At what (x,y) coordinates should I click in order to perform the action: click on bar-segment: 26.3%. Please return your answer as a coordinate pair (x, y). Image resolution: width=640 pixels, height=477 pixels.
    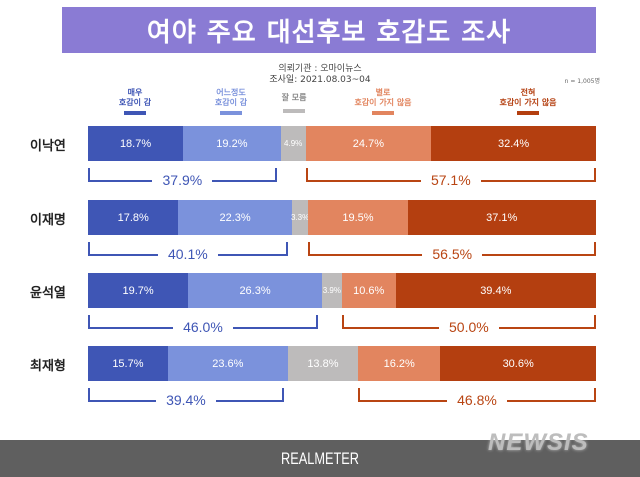
    Looking at the image, I should click on (255, 290).